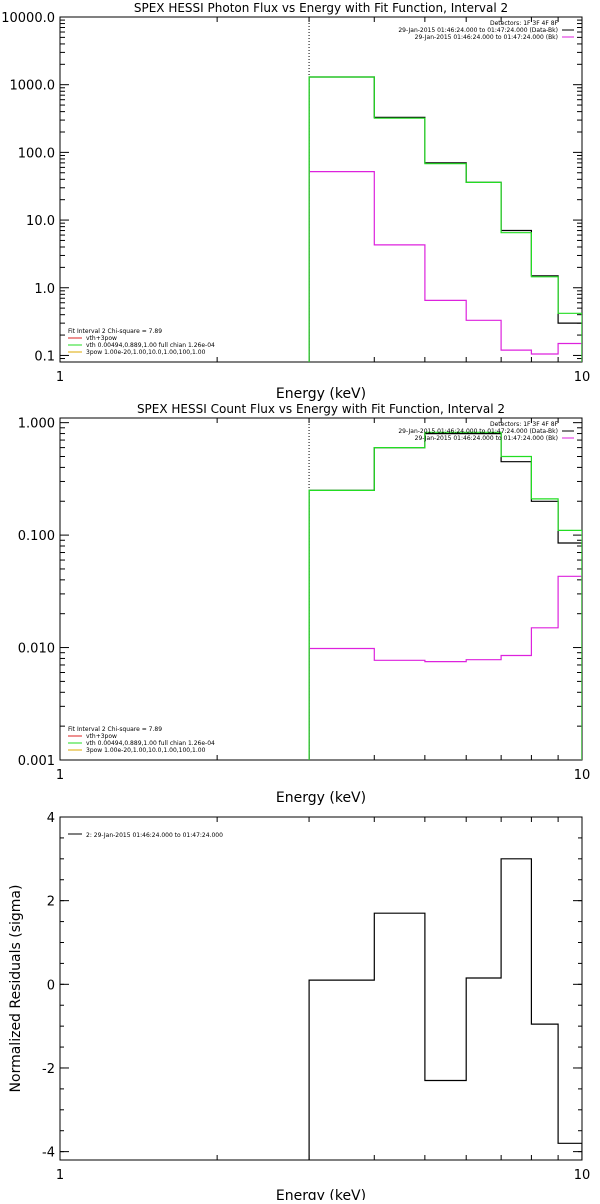 Image resolution: width=600 pixels, height=1204 pixels. Describe the element at coordinates (44, 289) in the screenshot. I see `y-tick-label: 1.0` at that location.